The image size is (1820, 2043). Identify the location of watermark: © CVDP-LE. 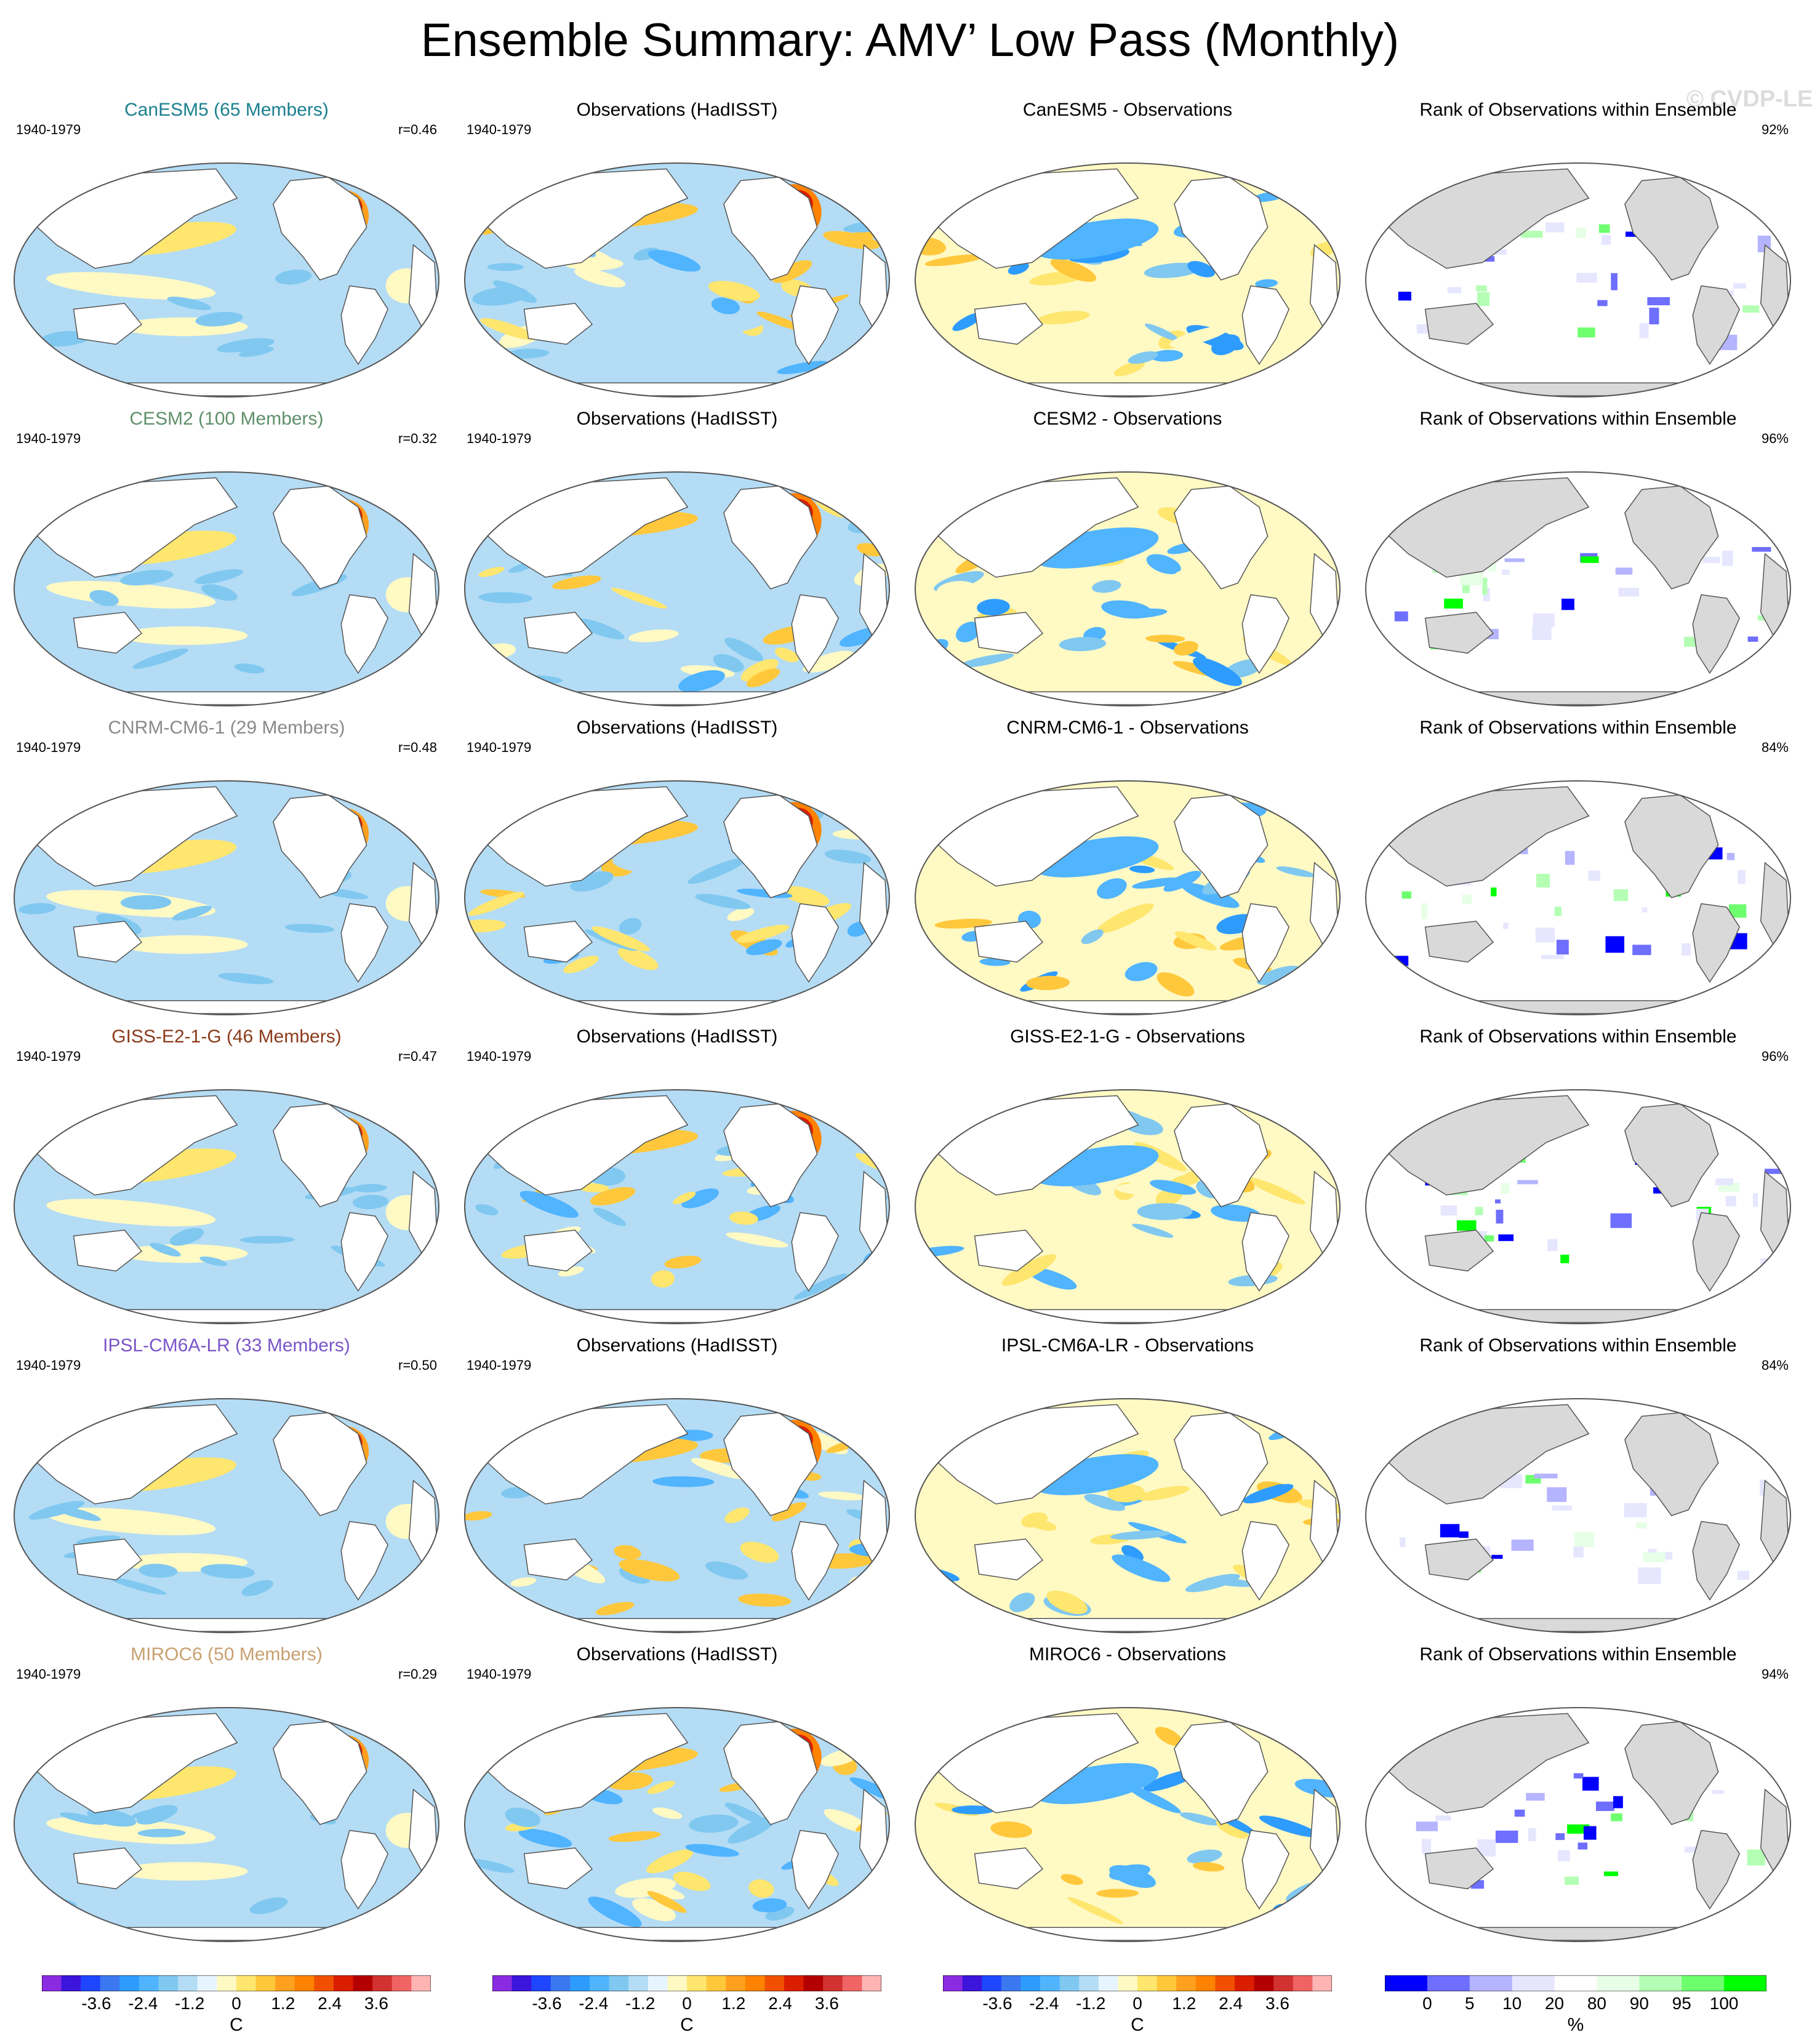
(1750, 99).